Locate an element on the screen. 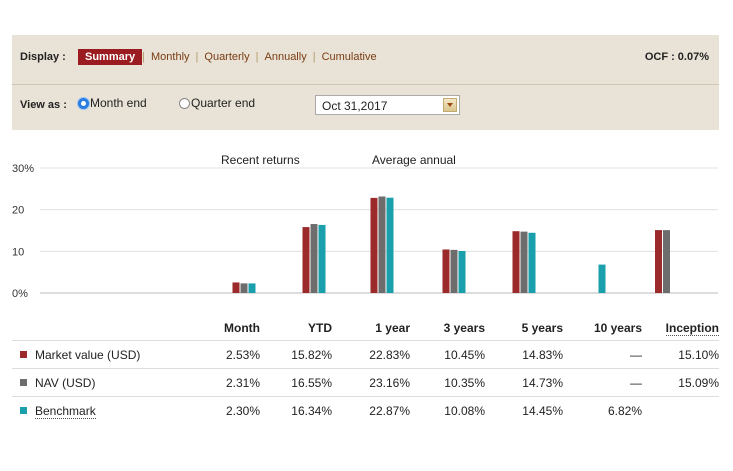 The image size is (733, 471). display-label: Display : is located at coordinates (43, 57).